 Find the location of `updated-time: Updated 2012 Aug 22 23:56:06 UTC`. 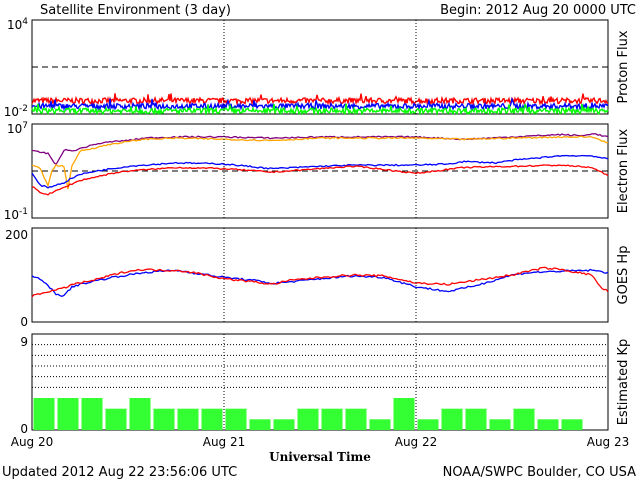

updated-time: Updated 2012 Aug 22 23:56:06 UTC is located at coordinates (119, 472).